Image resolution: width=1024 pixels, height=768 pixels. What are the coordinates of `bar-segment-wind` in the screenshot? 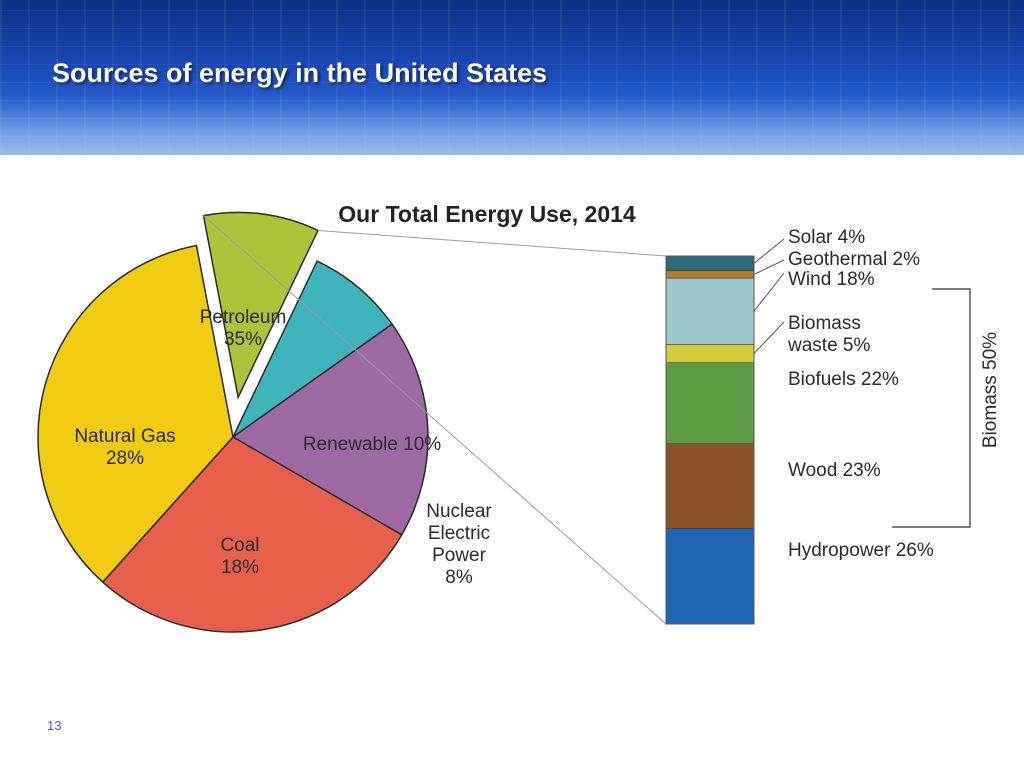 It's located at (710, 311).